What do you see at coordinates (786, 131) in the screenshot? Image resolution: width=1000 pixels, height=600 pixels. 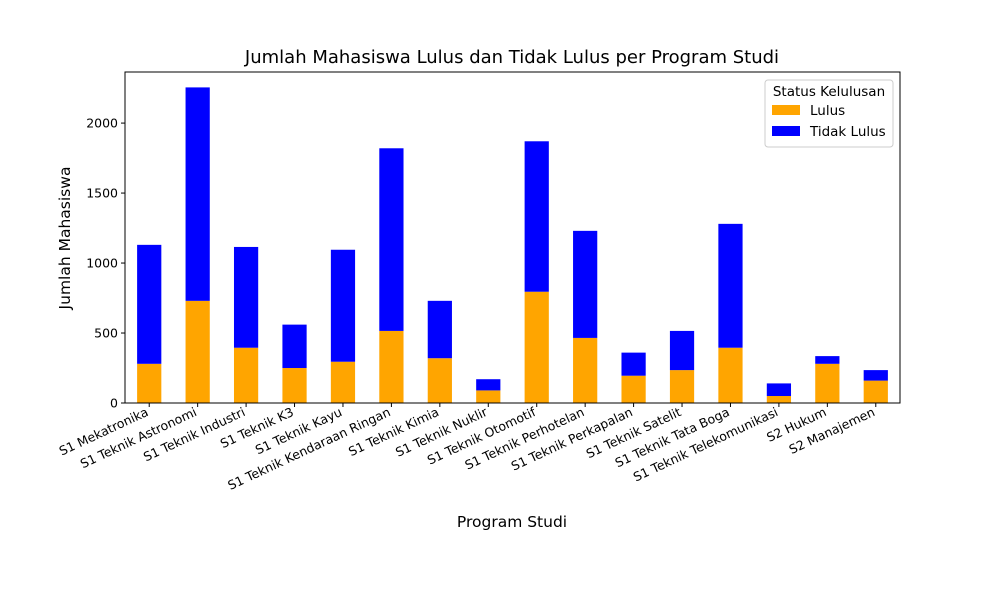 I see `legend-swatch-tidak-lulus` at bounding box center [786, 131].